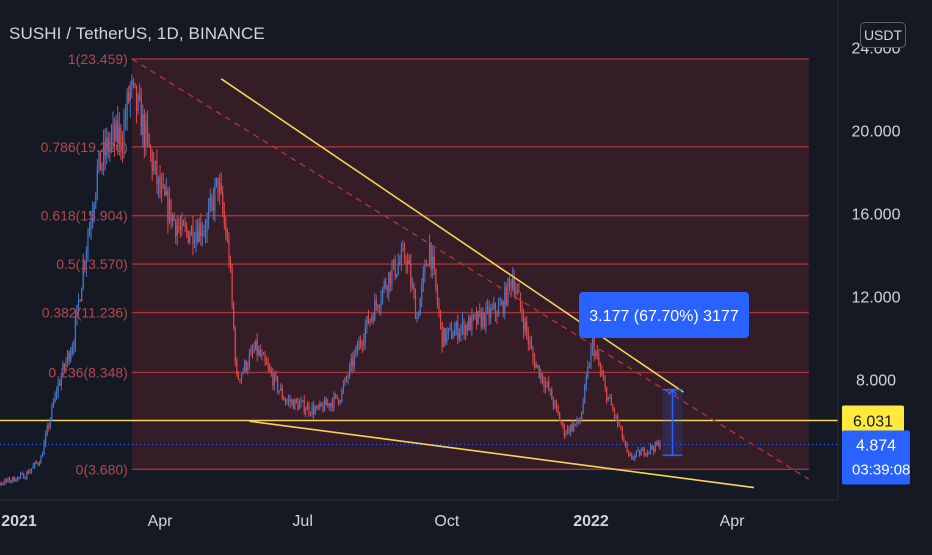  Describe the element at coordinates (883, 35) in the screenshot. I see `currency-button: USDT` at that location.